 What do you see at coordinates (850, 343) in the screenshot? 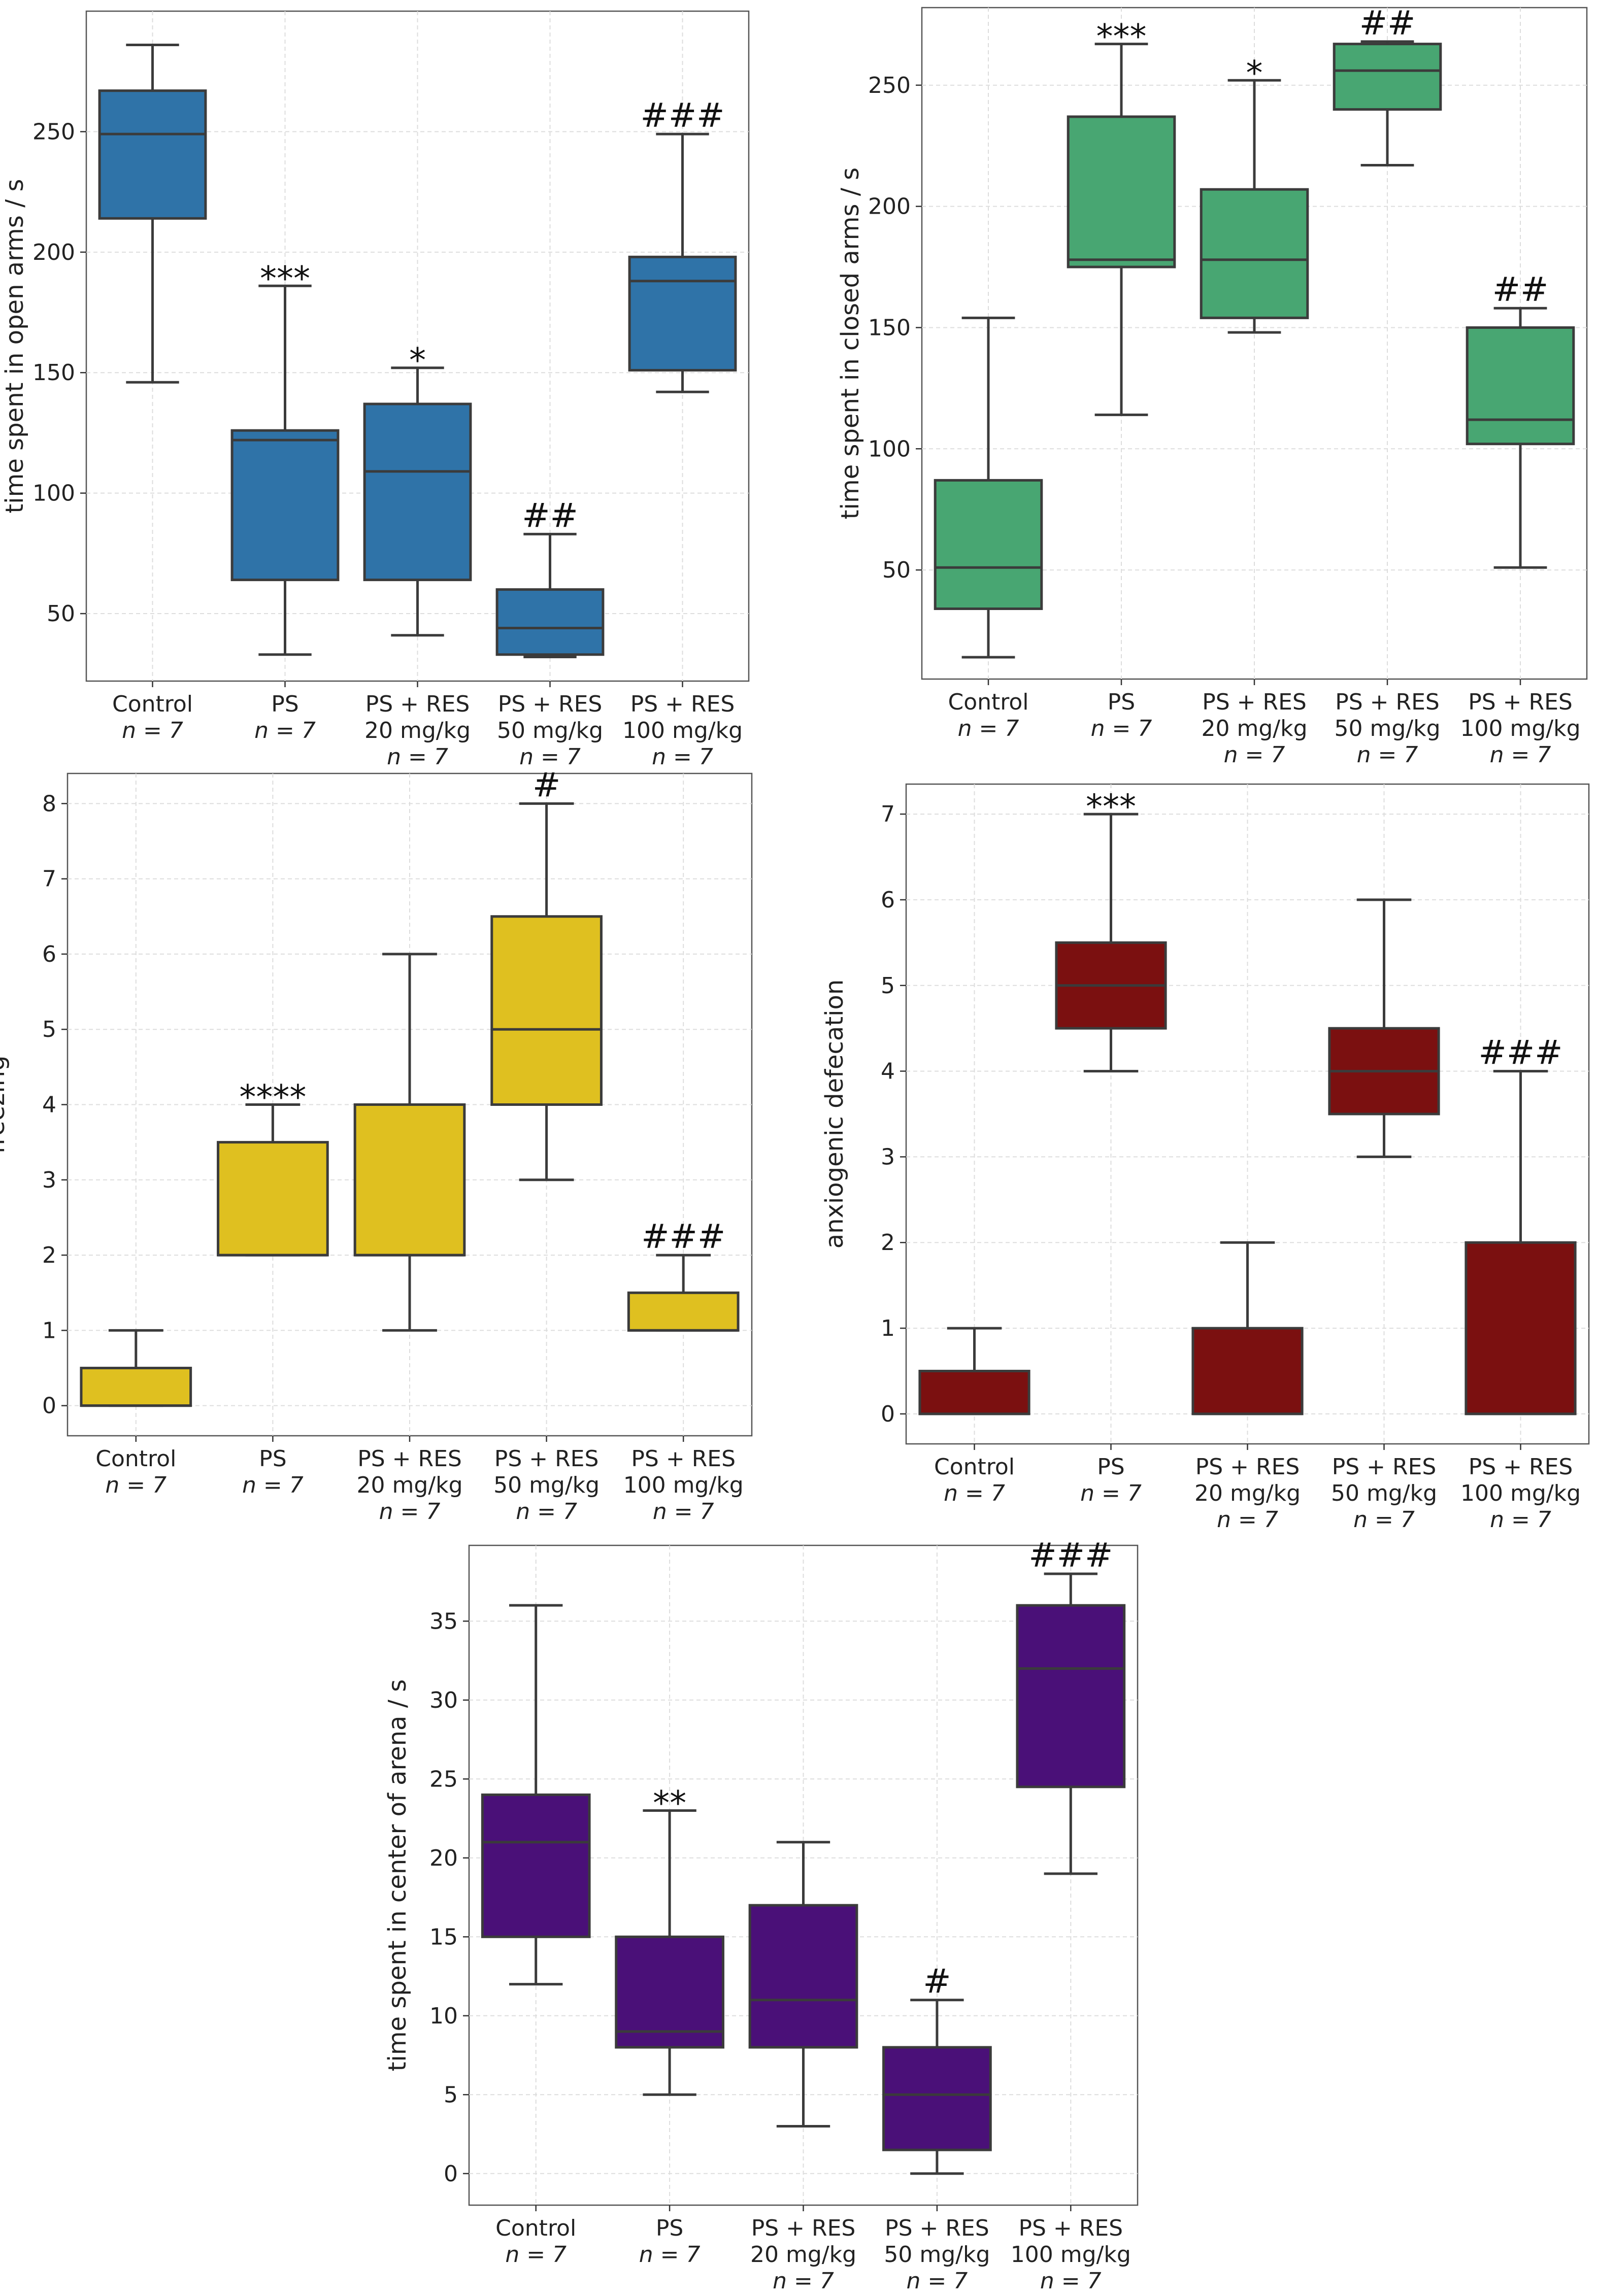
I see `y-axis-label: time spent in closed arms / s` at bounding box center [850, 343].